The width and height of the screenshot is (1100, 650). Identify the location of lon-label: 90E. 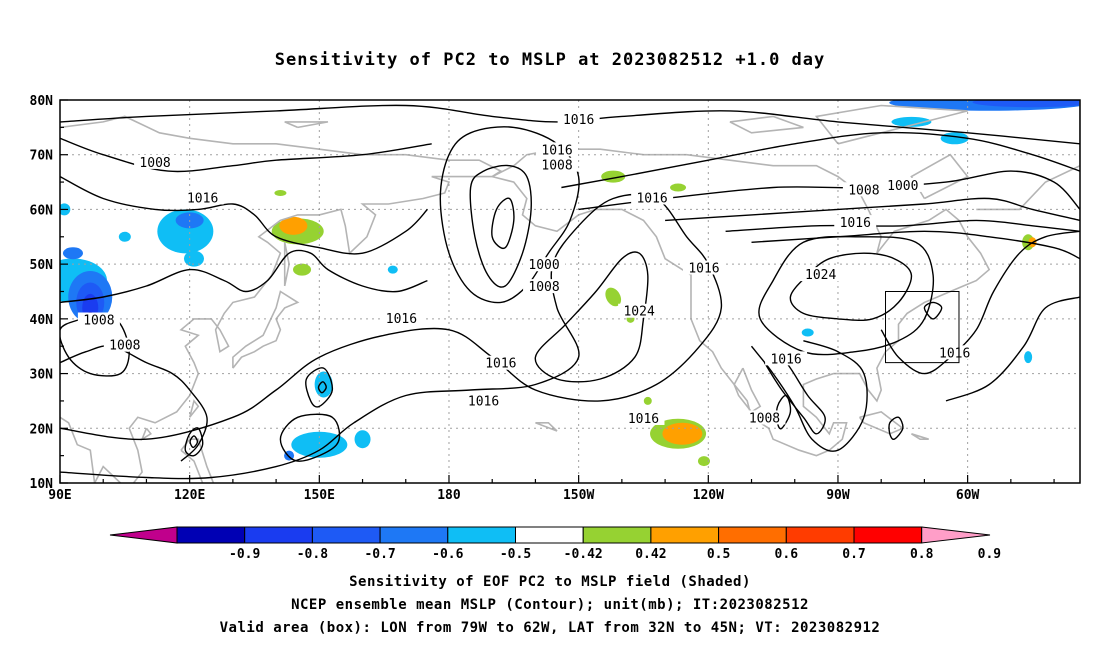
(59, 495).